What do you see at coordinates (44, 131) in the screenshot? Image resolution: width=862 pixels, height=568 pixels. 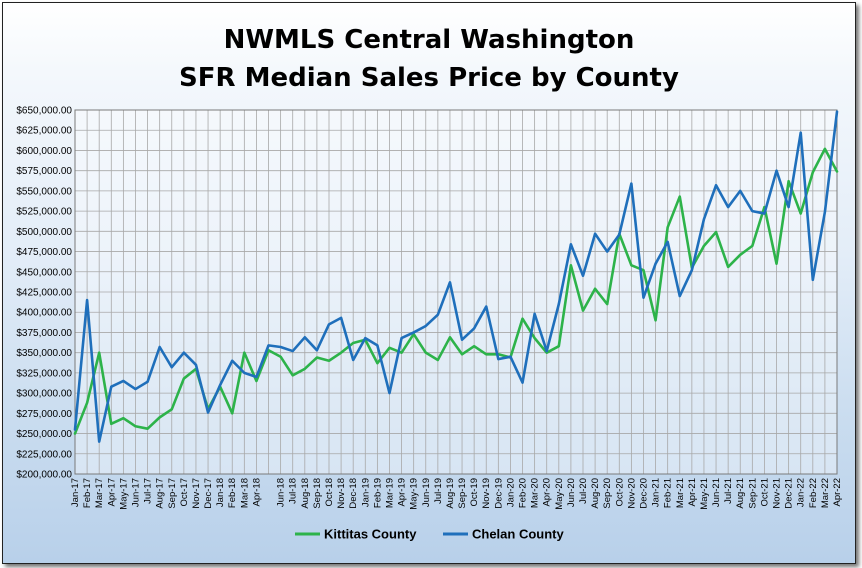 I see `y-tick-label: $625,000.00` at bounding box center [44, 131].